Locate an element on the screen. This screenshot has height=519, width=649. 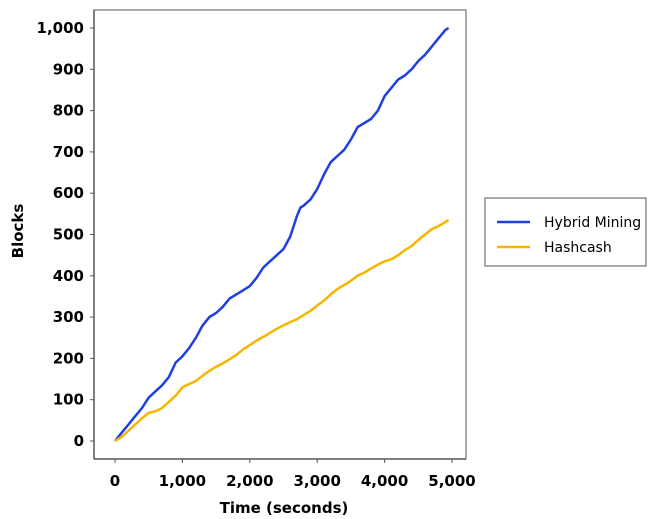
y-tick-label: 400 is located at coordinates (68, 276).